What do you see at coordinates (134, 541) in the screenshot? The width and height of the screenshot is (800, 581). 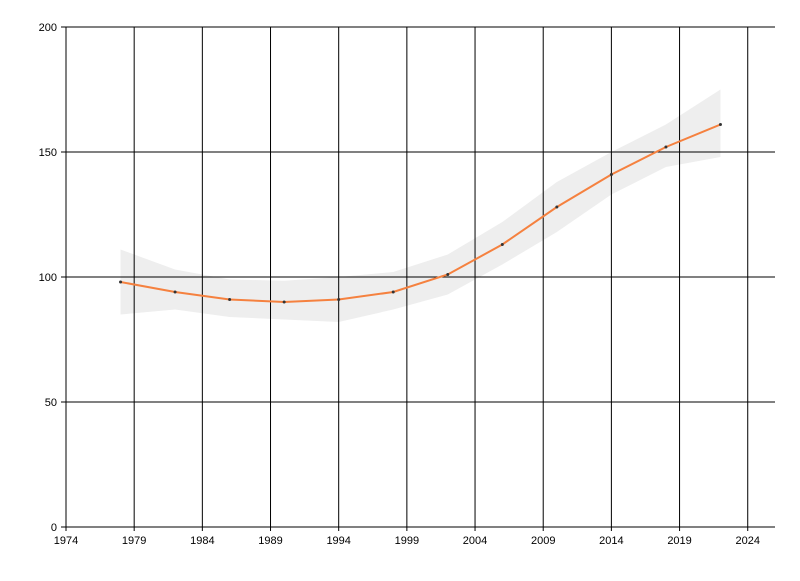 I see `x-tick-label: 1979` at bounding box center [134, 541].